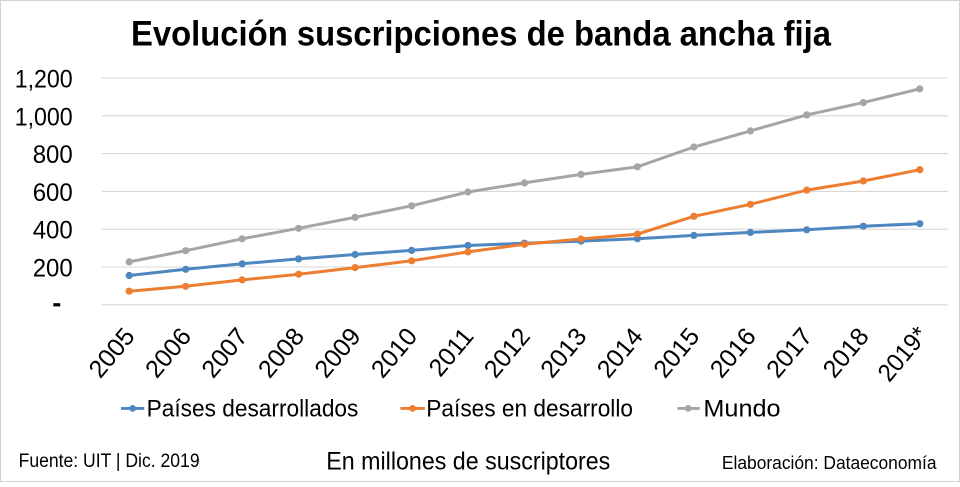  Describe the element at coordinates (829, 462) in the screenshot. I see `svg-text: Elaboración: Dataeconomía` at that location.